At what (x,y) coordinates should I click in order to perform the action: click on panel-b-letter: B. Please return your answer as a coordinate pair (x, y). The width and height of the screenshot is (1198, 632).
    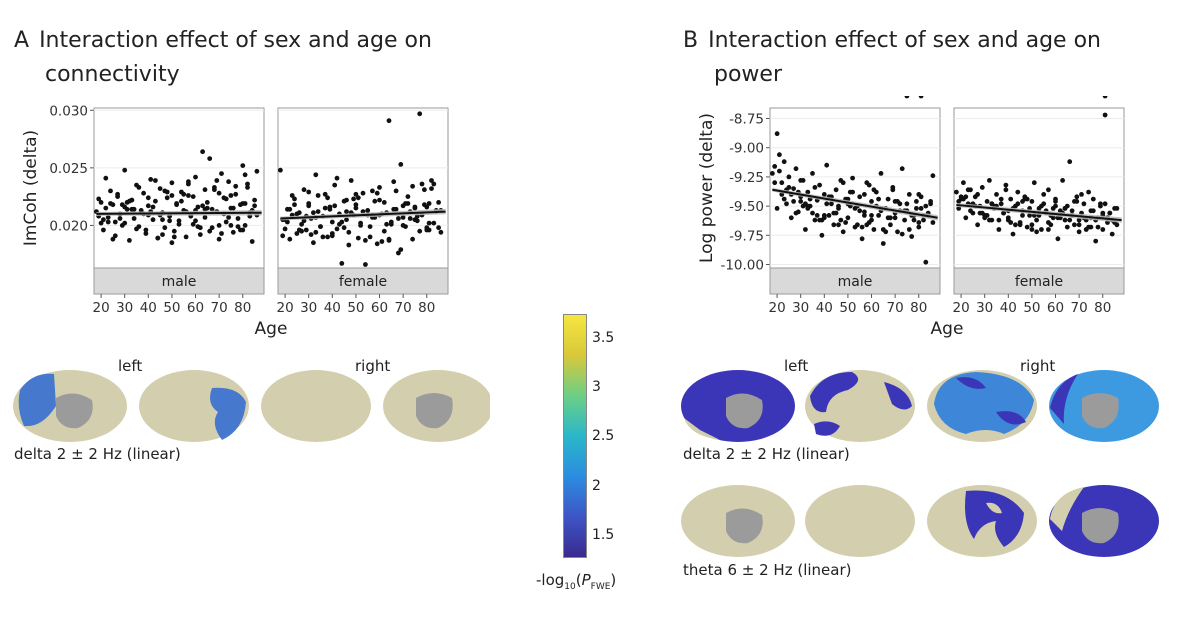
    Looking at the image, I should click on (691, 40).